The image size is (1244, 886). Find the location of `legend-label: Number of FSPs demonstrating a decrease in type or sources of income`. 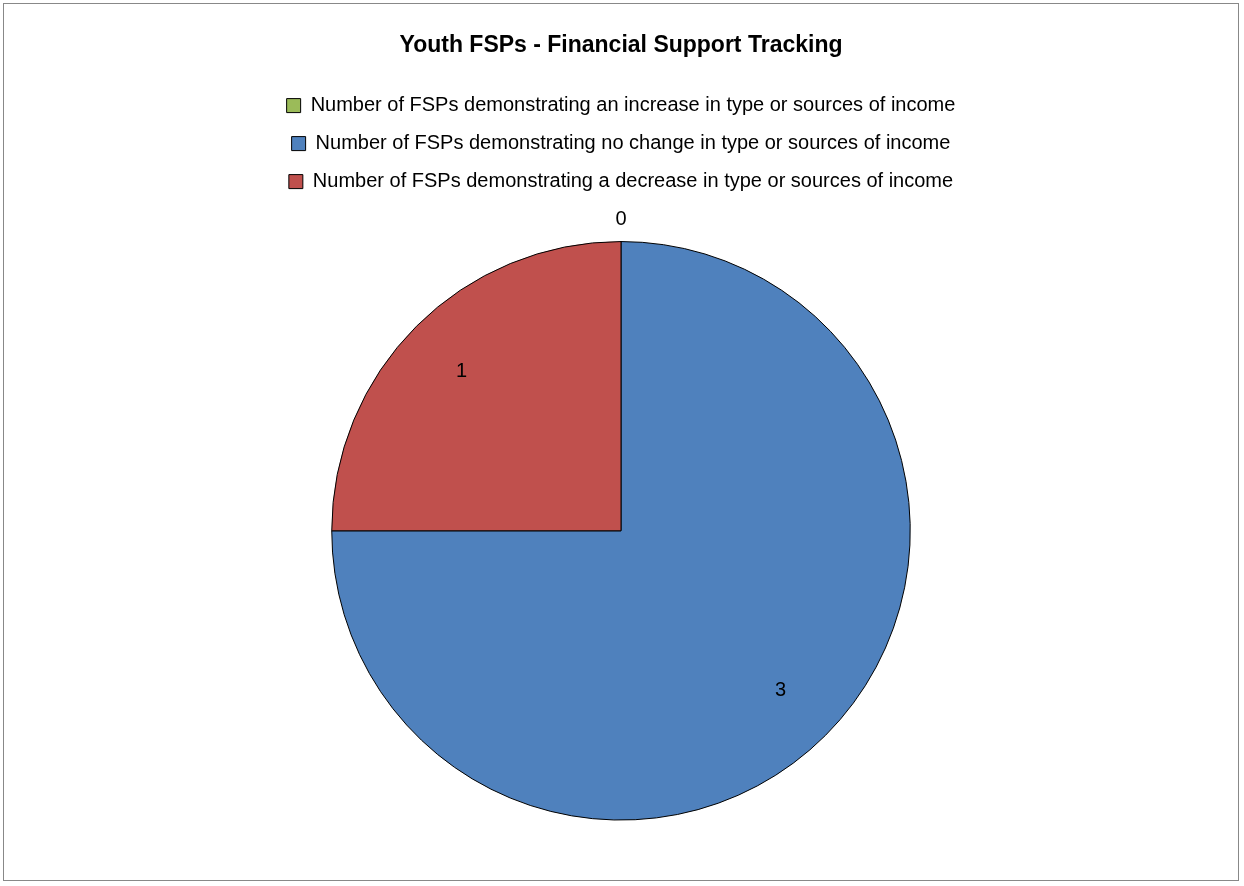

legend-label: Number of FSPs demonstrating a decrease in type or sources of income is located at coordinates (633, 180).